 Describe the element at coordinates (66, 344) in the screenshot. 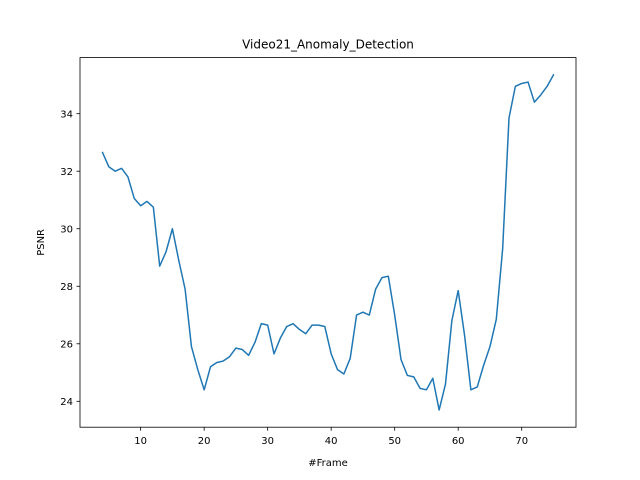

I see `y-tick-label: 26` at that location.